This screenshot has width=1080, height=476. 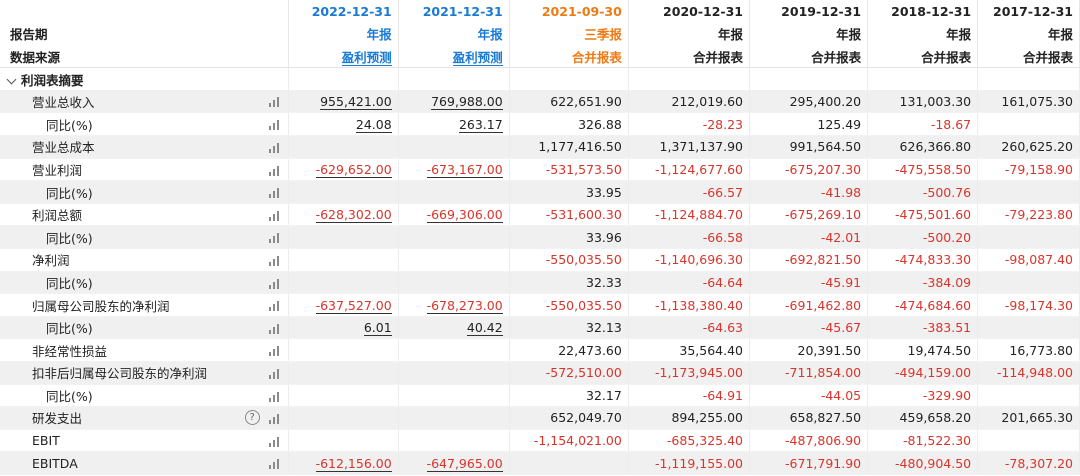 I want to click on value-cell: -647,965.00, so click(x=454, y=463).